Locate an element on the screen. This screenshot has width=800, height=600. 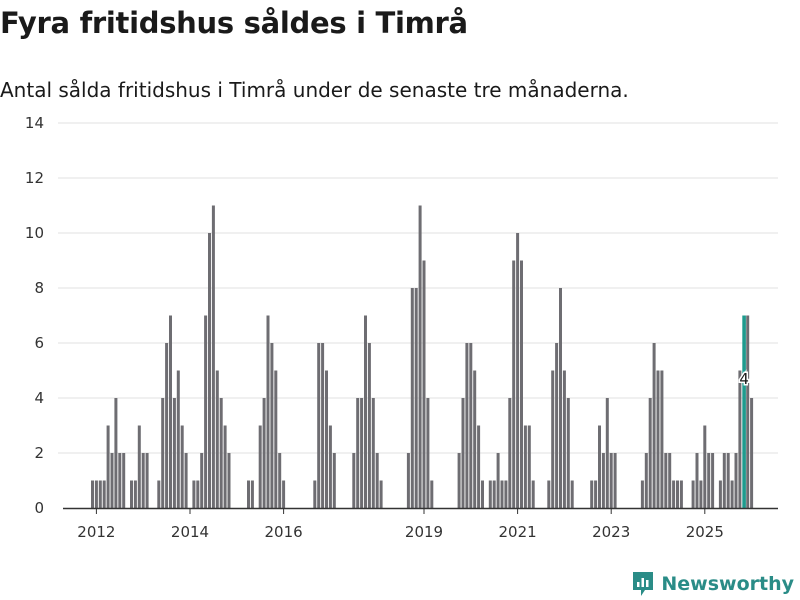
x-tick-label: 2016 is located at coordinates (284, 532).